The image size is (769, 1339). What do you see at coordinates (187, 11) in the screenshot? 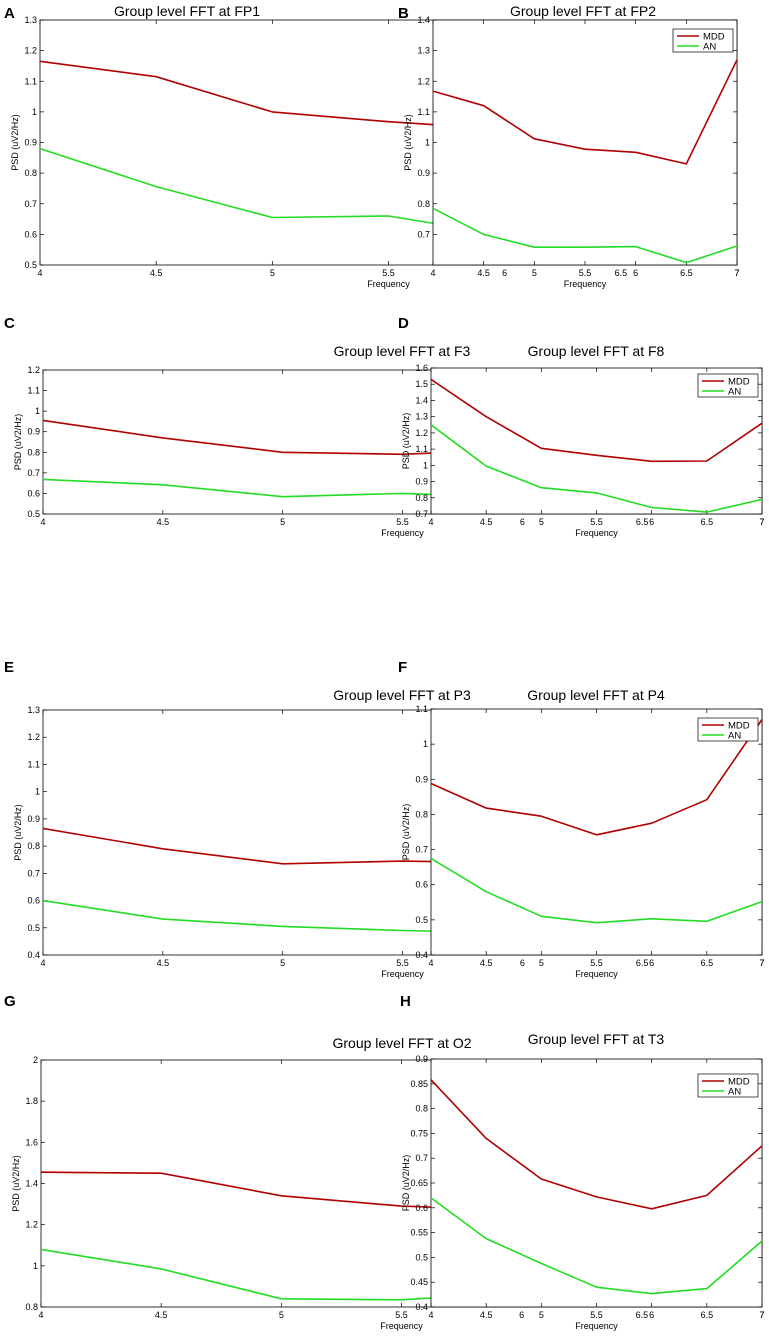
I see `chart-title: Group level FFT at FP1` at bounding box center [187, 11].